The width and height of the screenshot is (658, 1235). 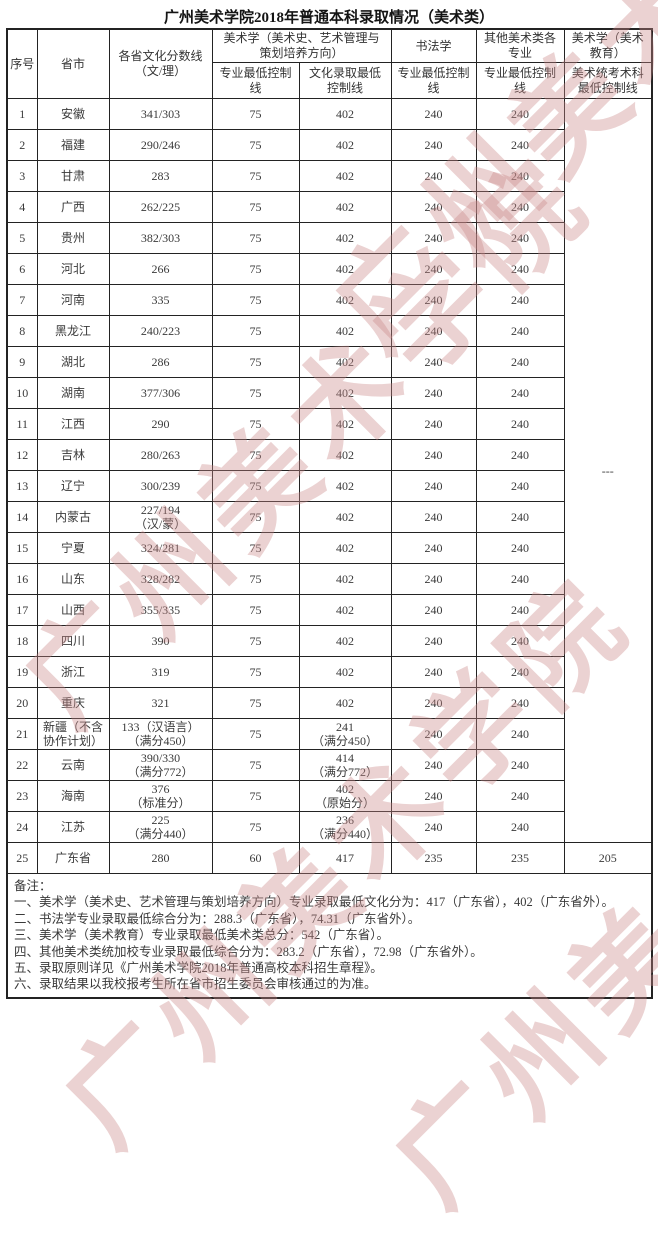 What do you see at coordinates (22, 548) in the screenshot?
I see `cell-serial: 15` at bounding box center [22, 548].